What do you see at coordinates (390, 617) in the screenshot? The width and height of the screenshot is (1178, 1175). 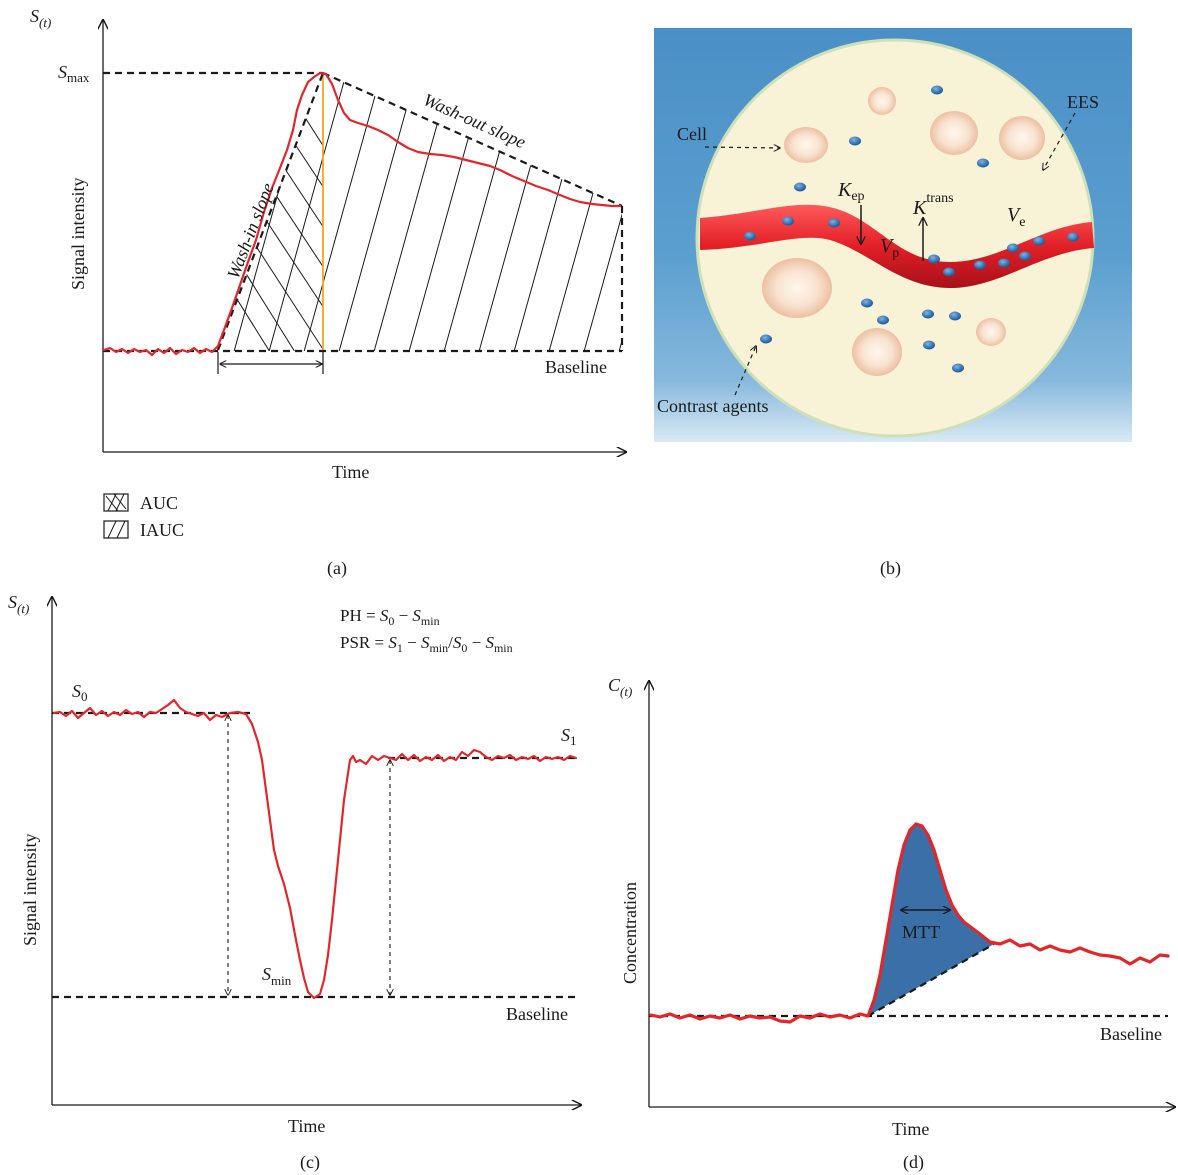 I see `ph-equation: PH = S0 − Smin` at bounding box center [390, 617].